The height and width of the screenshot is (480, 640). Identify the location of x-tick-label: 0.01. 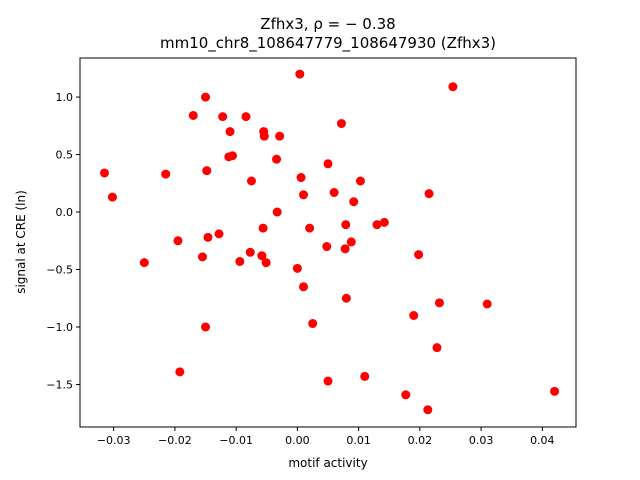
(358, 440).